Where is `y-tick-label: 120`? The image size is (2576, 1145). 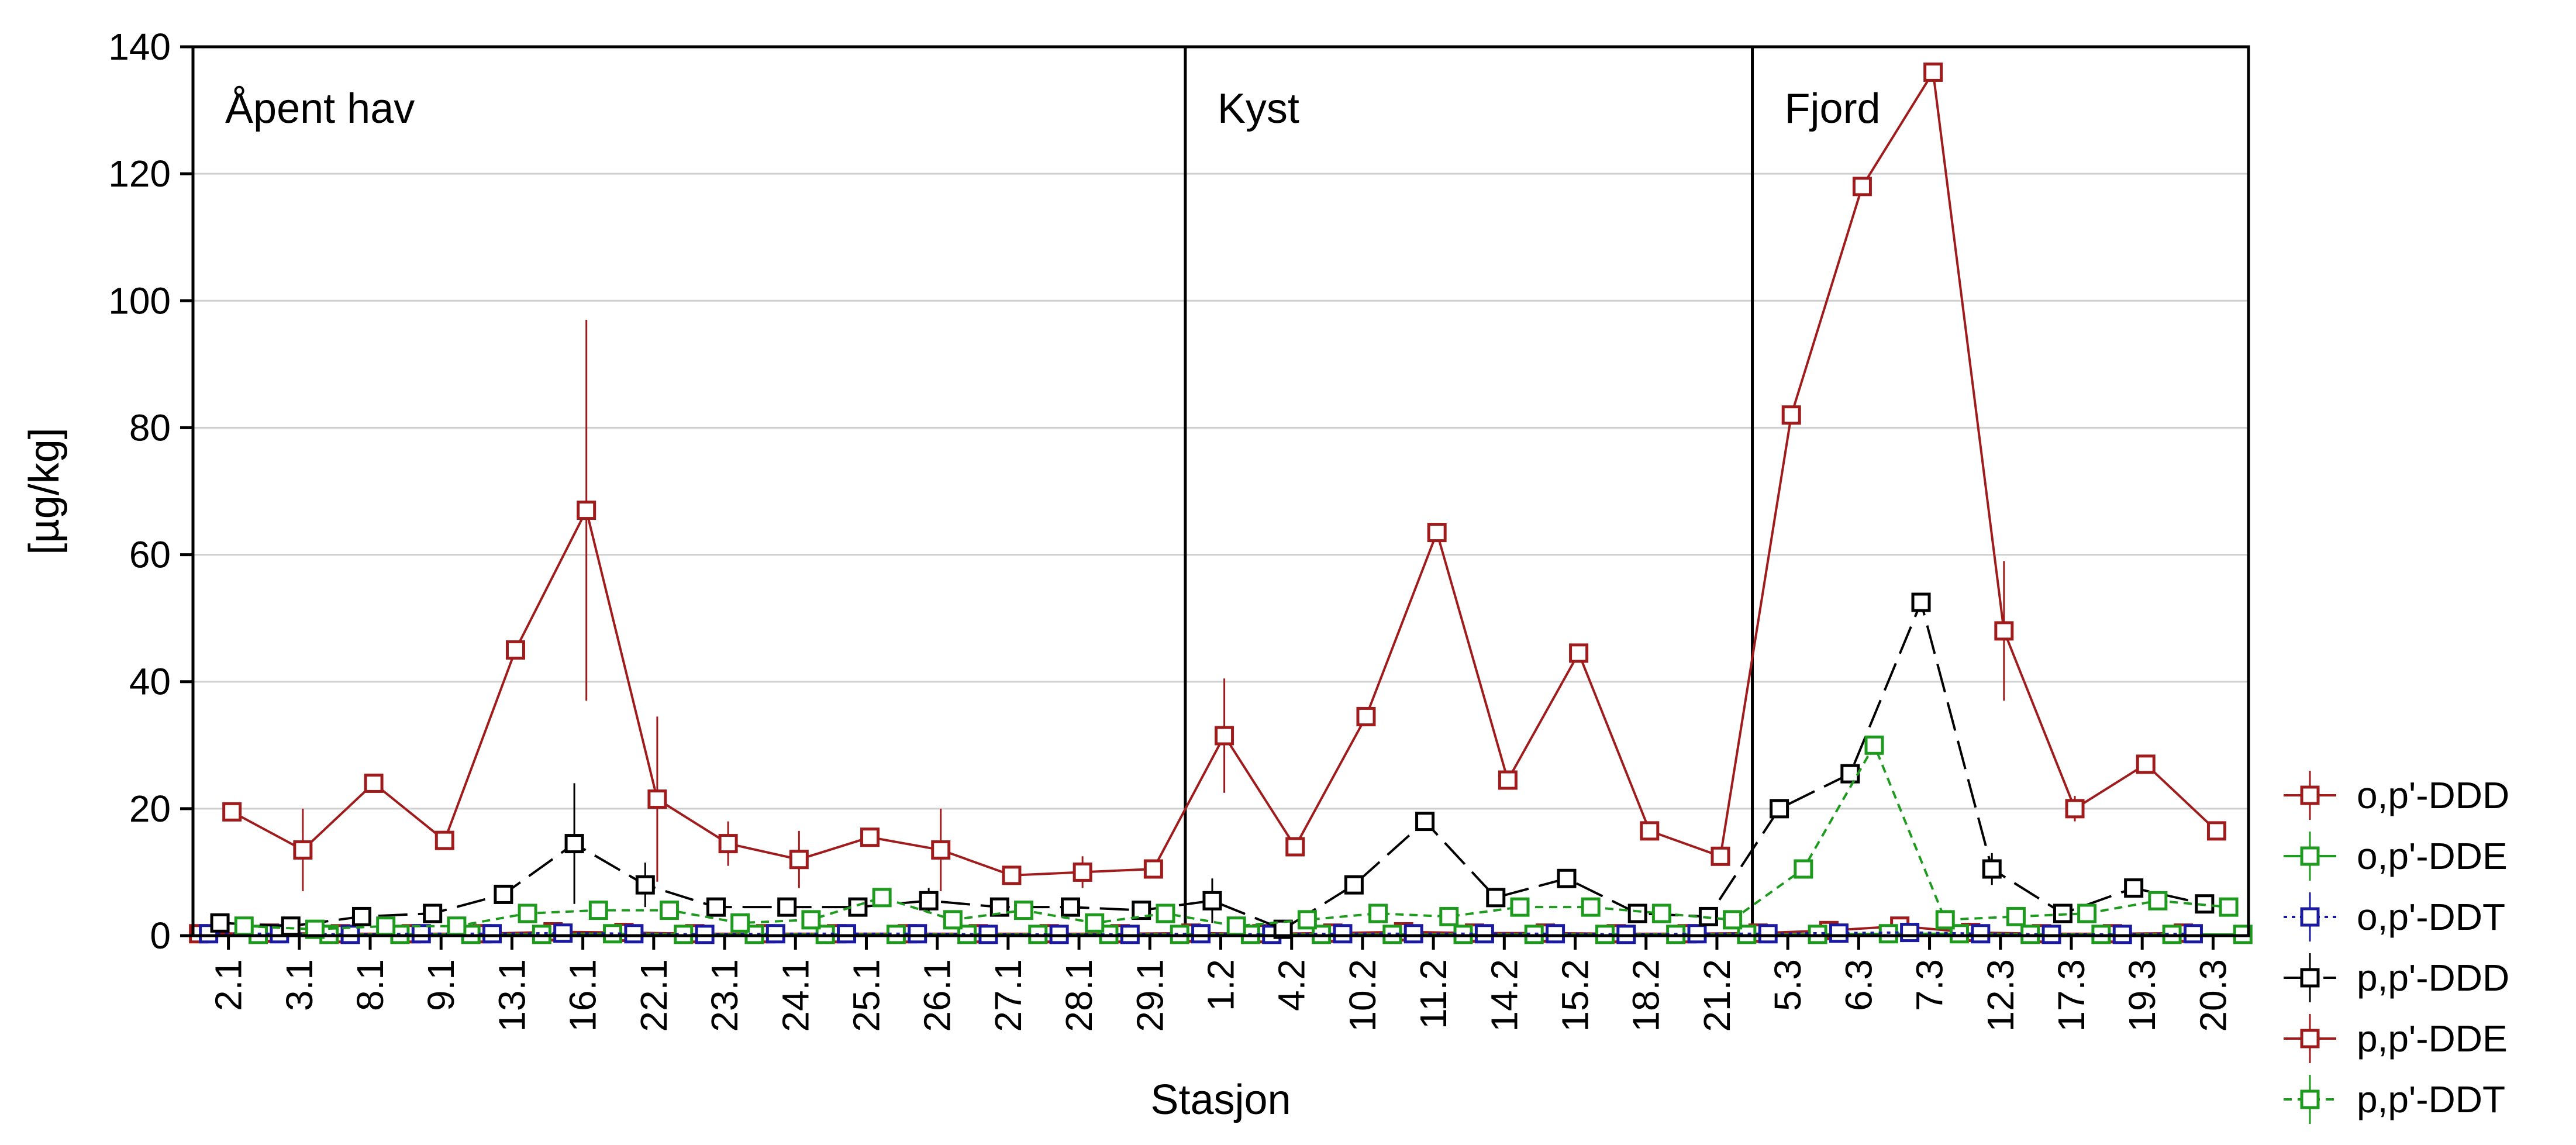
y-tick-label: 120 is located at coordinates (140, 174).